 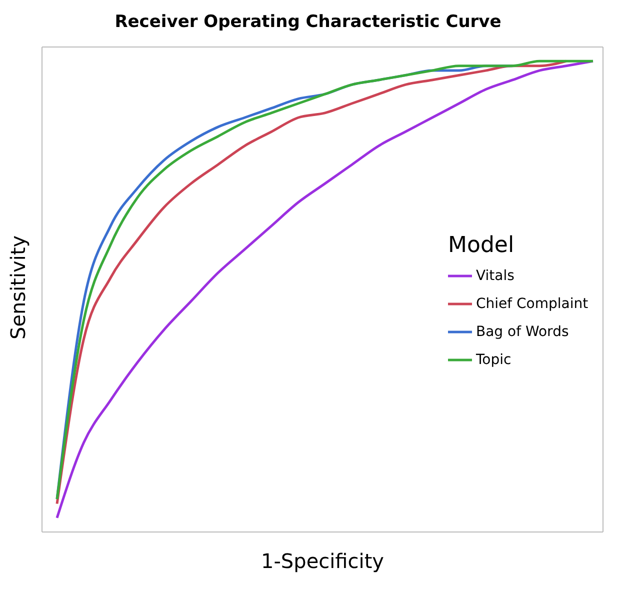 I want to click on legend-label: Bag of Words, so click(x=522, y=332).